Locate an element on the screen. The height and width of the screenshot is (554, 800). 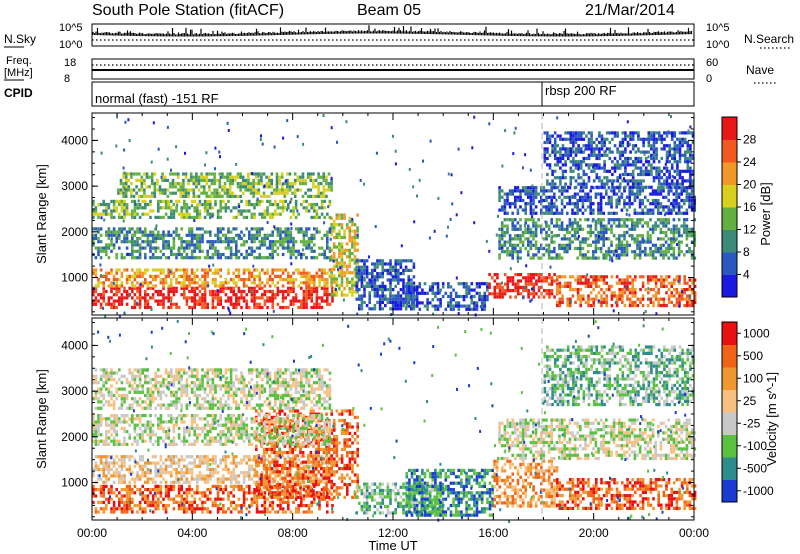
date-title: 21/Mar/2014 is located at coordinates (630, 10).